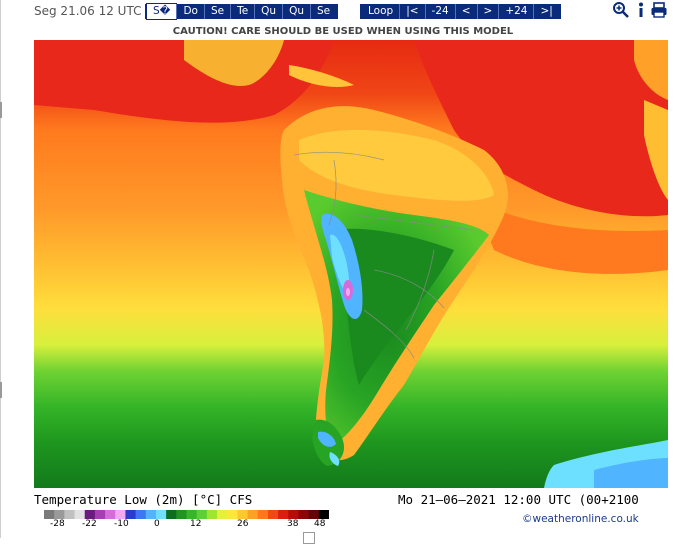  I want to click on day-button-sun: S�, so click(161, 11).